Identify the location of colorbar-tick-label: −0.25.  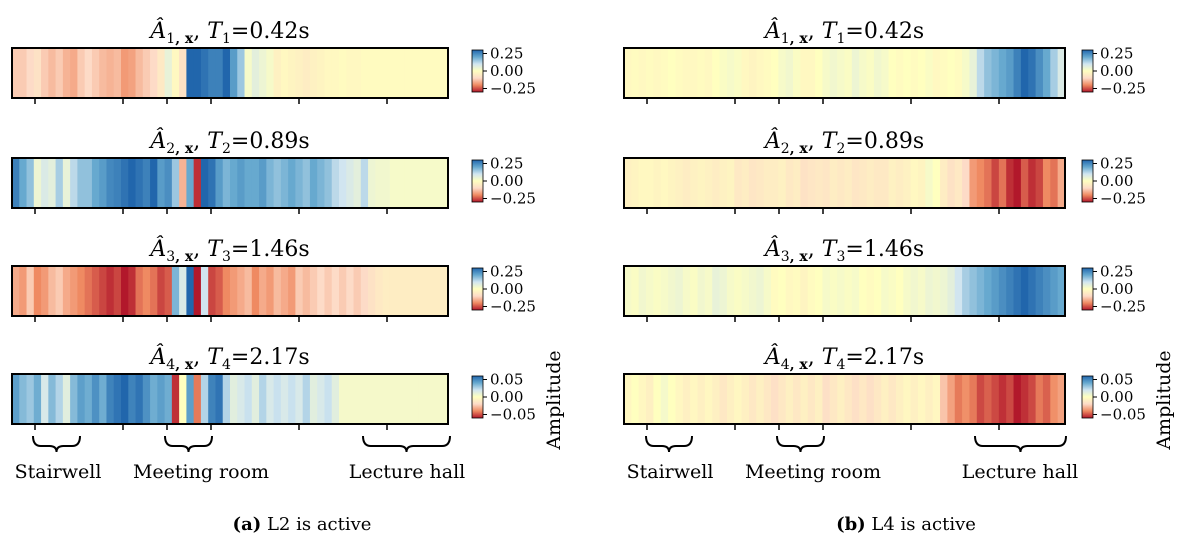
(513, 199).